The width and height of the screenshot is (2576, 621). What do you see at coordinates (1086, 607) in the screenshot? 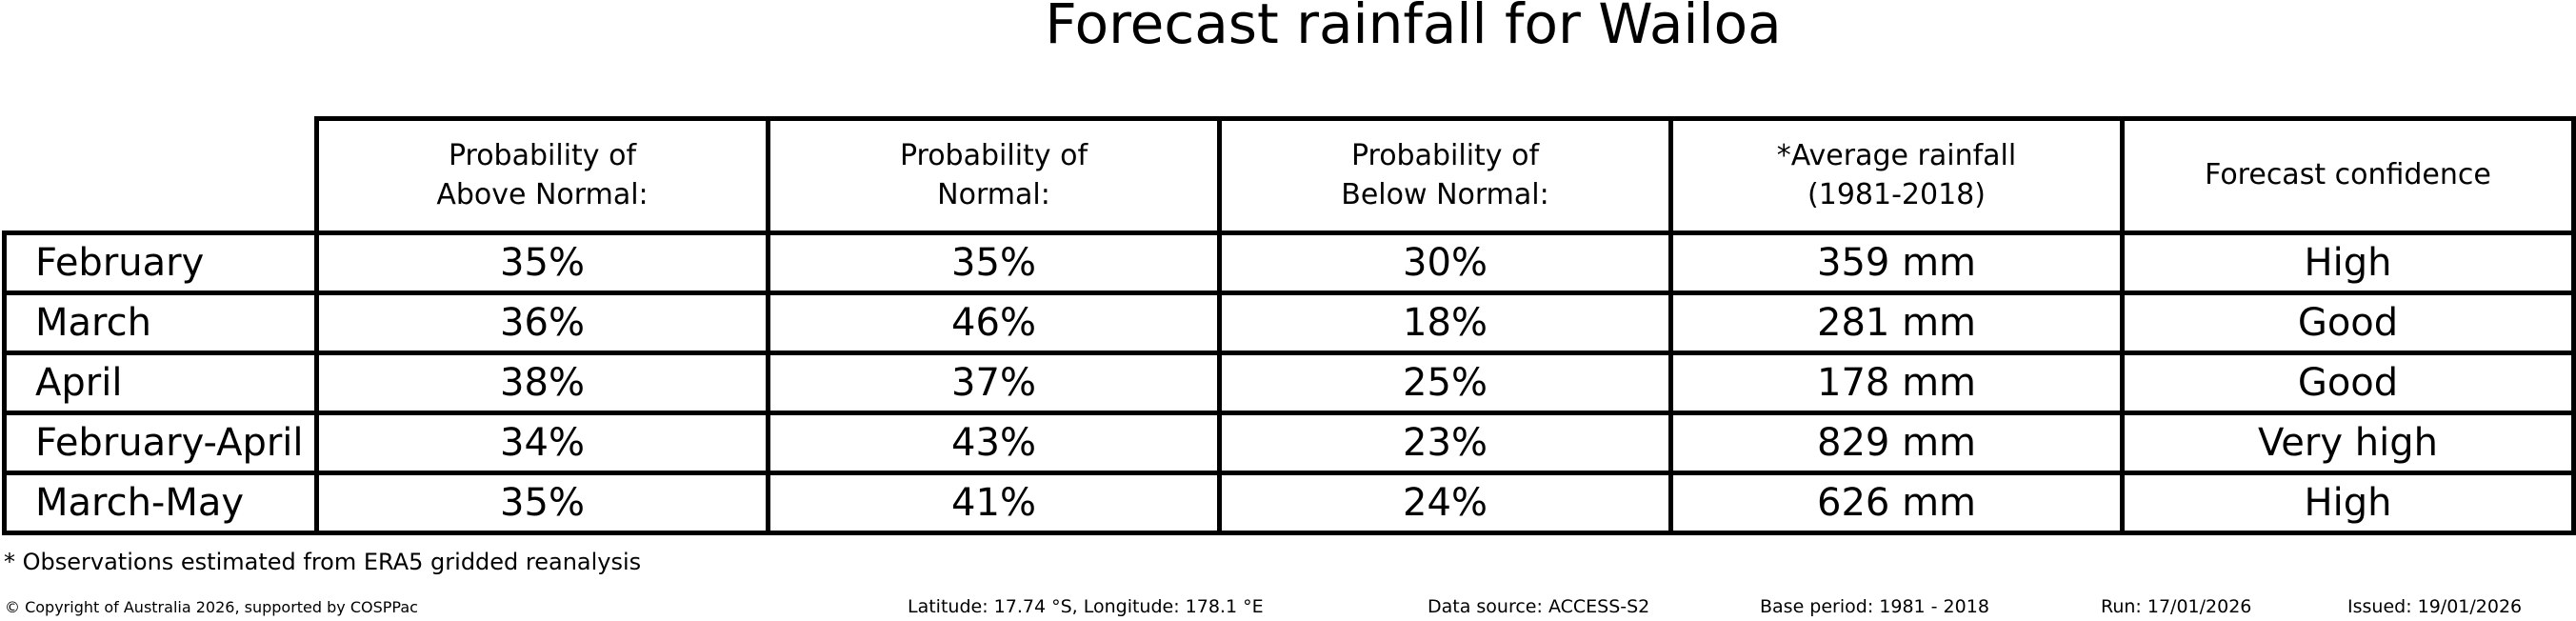
I see `location-text: Latitude: 17.74 °S, Longitude: 178.1 °E` at bounding box center [1086, 607].